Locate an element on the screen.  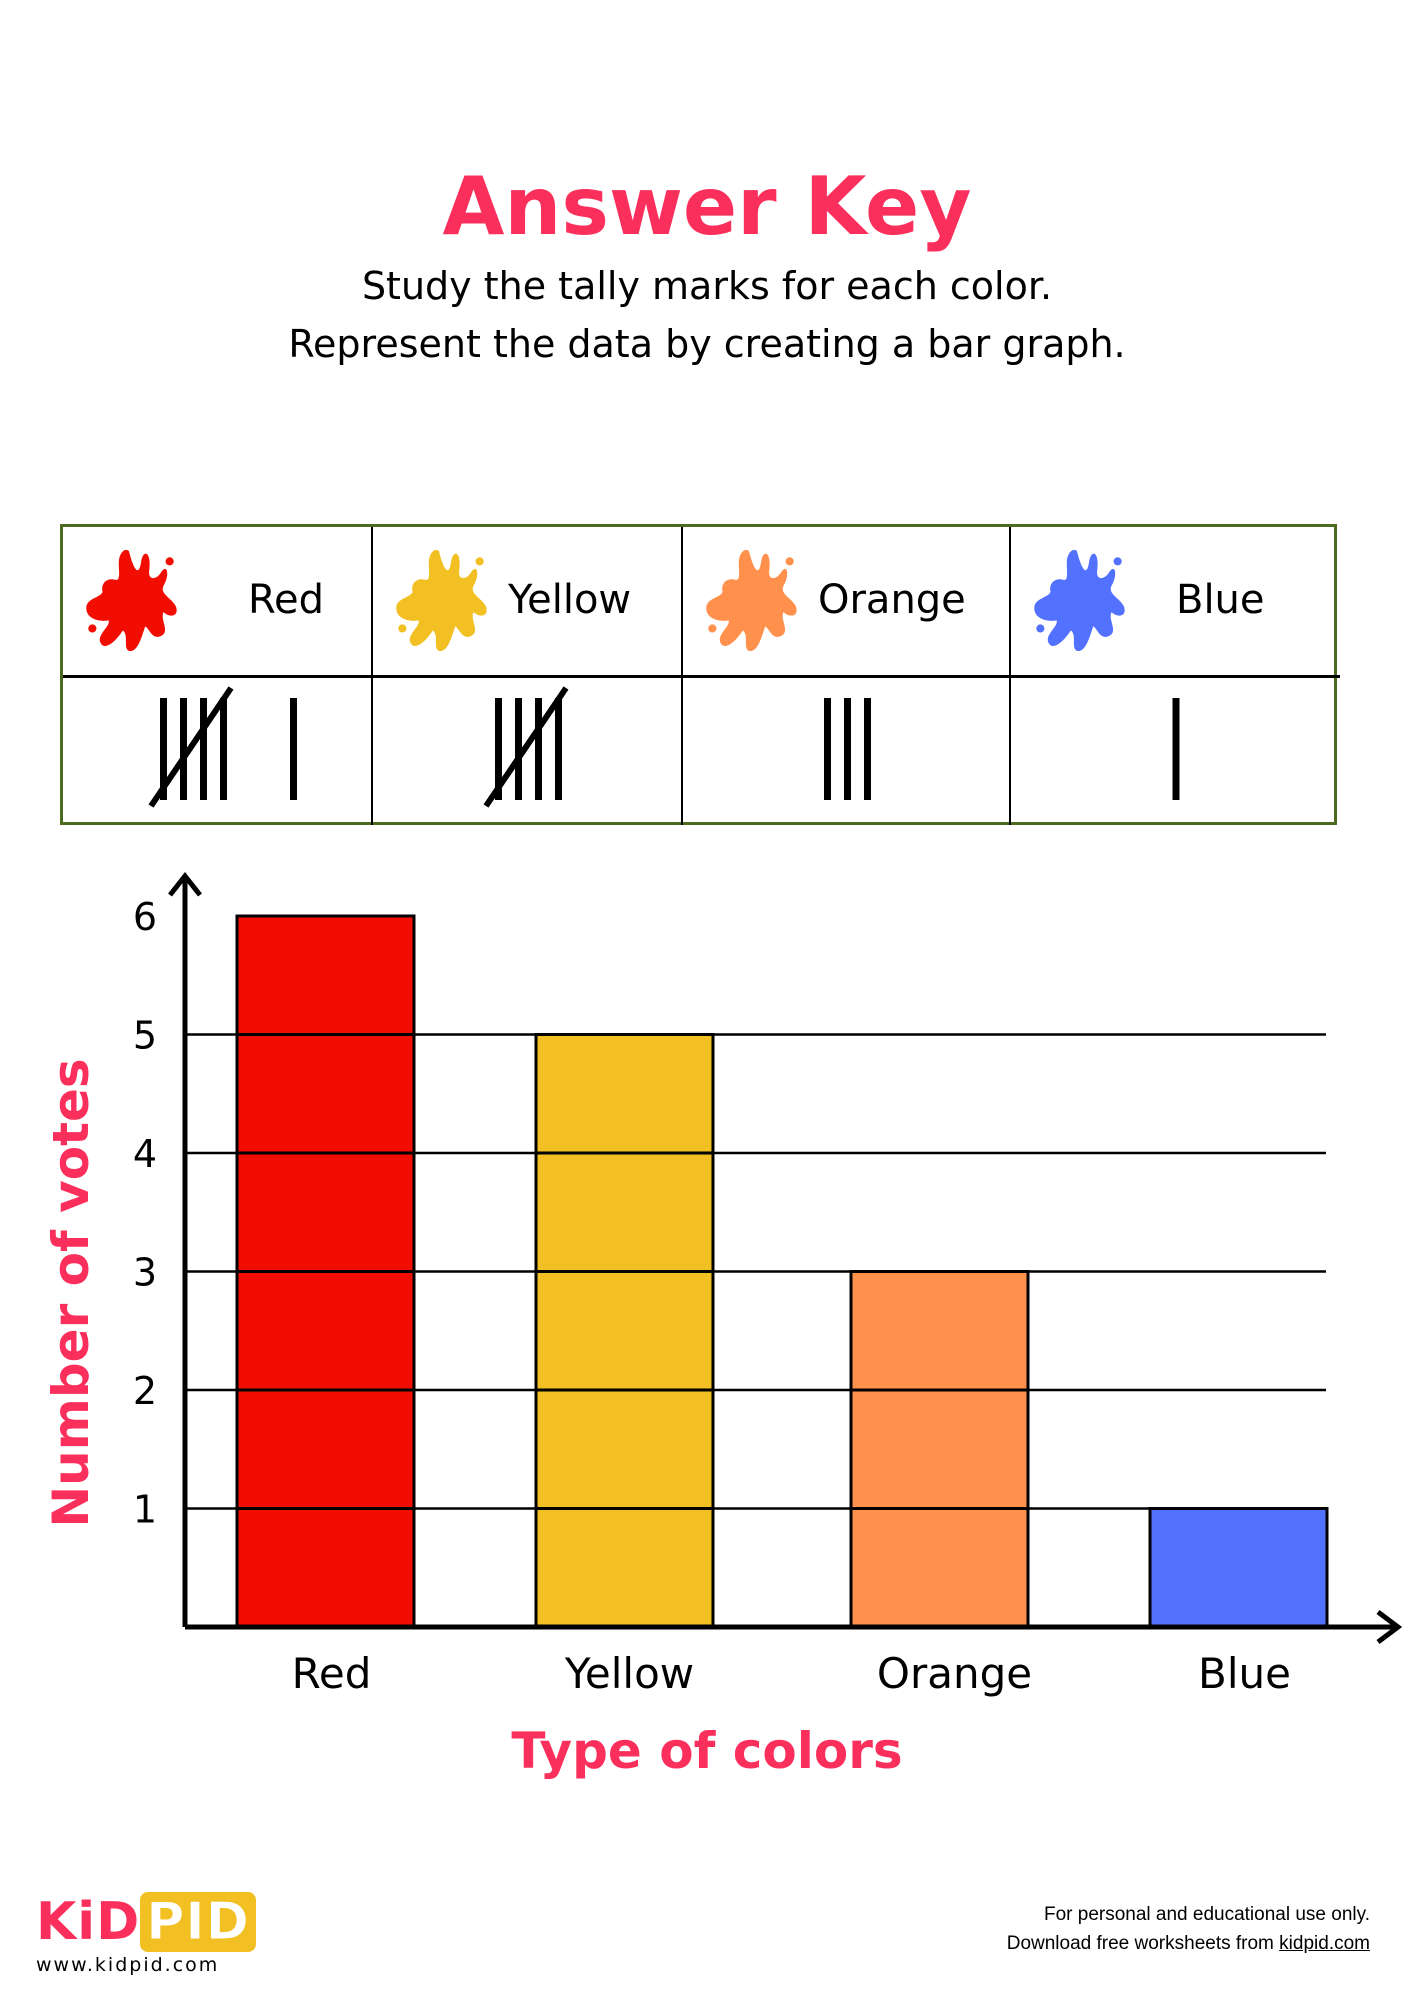
kidpid-logo: KiD PID www.kidpid.com is located at coordinates (146, 1934).